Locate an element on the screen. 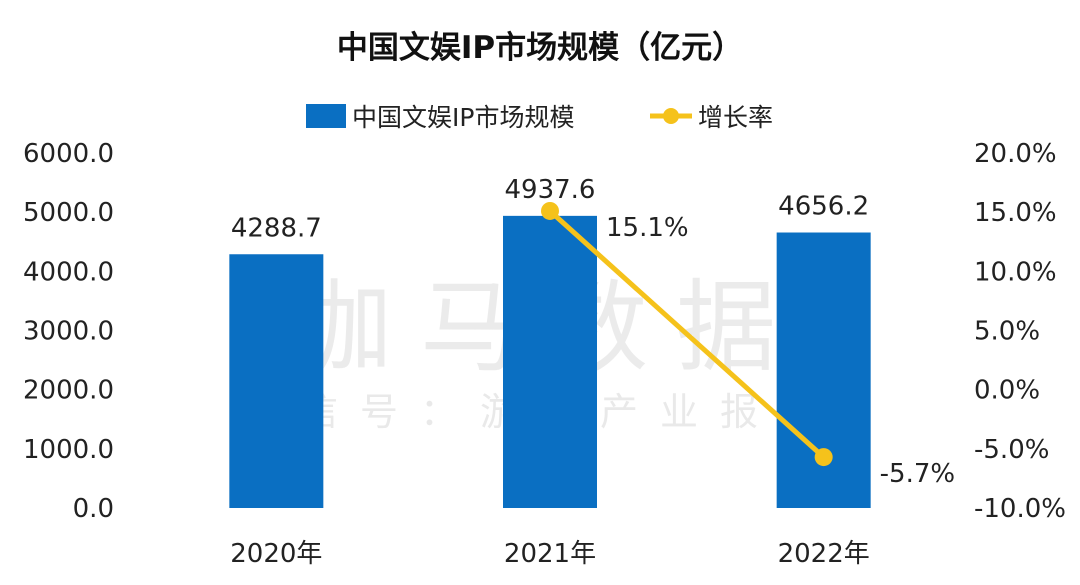 Image resolution: width=1080 pixels, height=585 pixels. right-axis: -10.0% -5.0% 0.0% 5.0% 10.0% 15.0% 20.0% is located at coordinates (1020, 331).